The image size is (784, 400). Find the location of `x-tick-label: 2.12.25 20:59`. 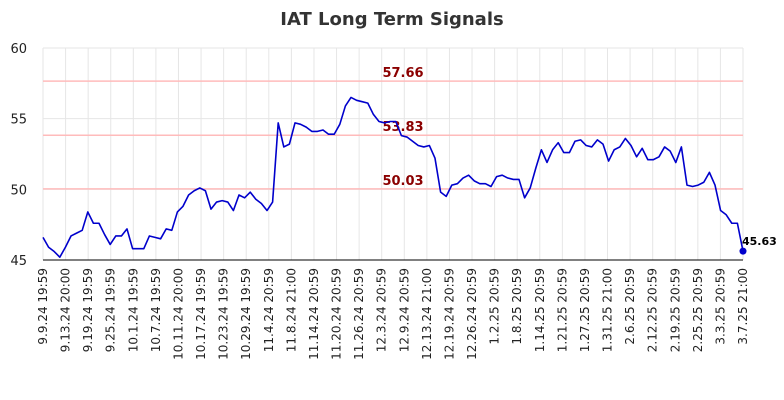

x-tick-label: 2.12.25 20:59 is located at coordinates (653, 310).